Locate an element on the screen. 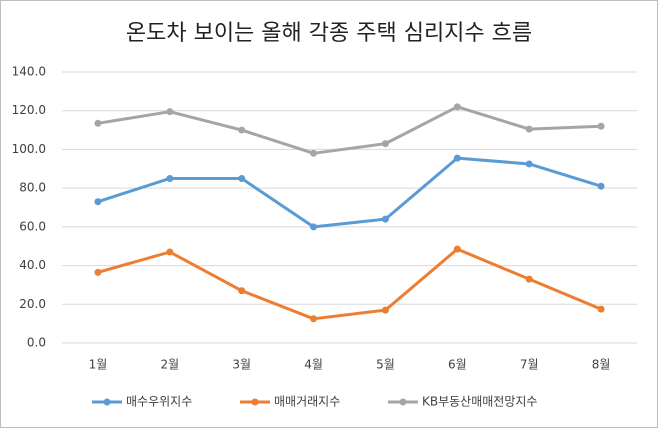 Image resolution: width=658 pixels, height=428 pixels. legend-label: 매수우위지수 is located at coordinates (159, 402).